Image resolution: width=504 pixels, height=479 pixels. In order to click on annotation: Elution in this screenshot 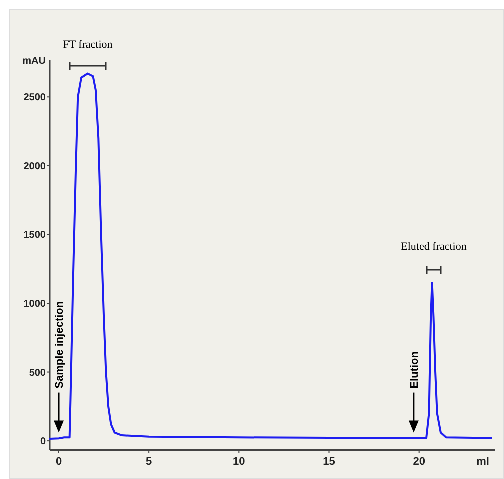, I will do `click(414, 370)`.